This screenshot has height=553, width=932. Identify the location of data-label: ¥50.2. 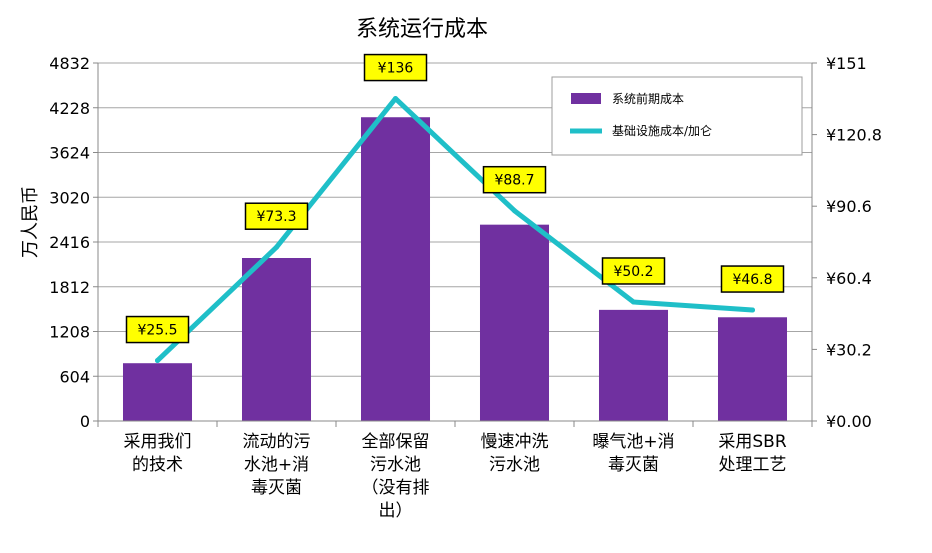
(633, 271).